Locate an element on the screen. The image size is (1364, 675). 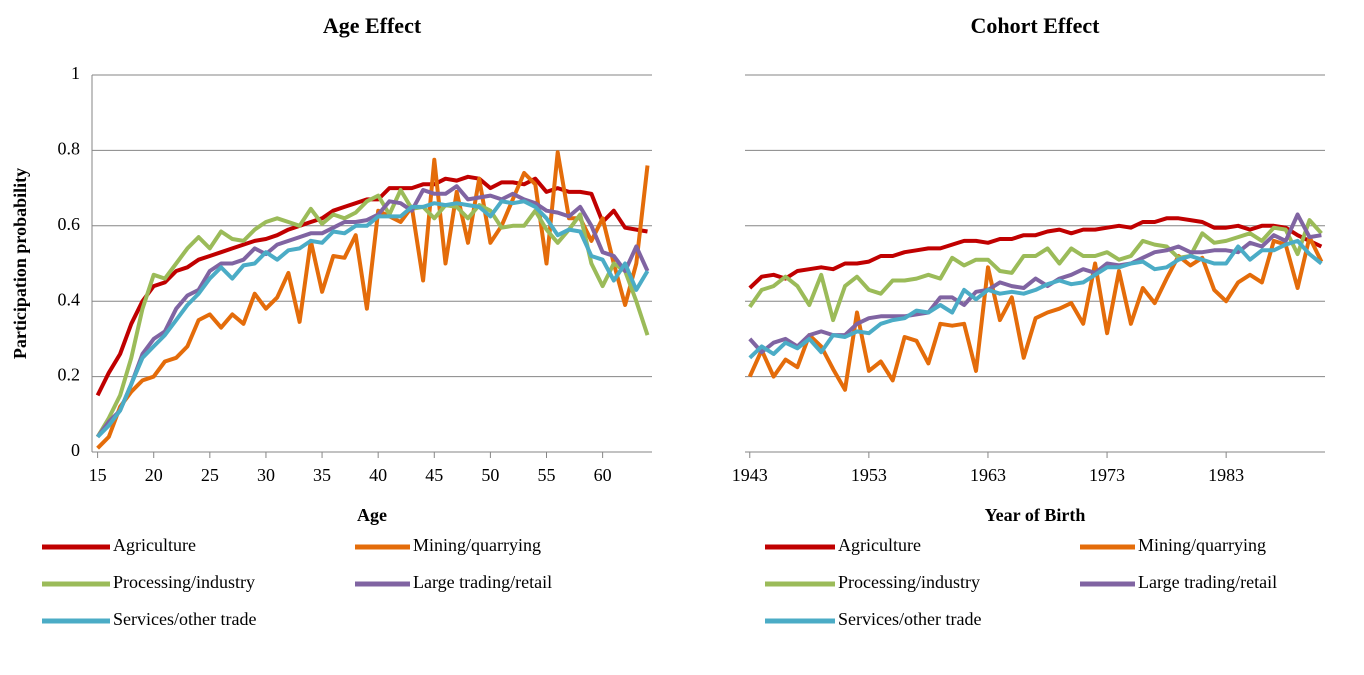
x-tick-label: 1943 is located at coordinates (750, 475).